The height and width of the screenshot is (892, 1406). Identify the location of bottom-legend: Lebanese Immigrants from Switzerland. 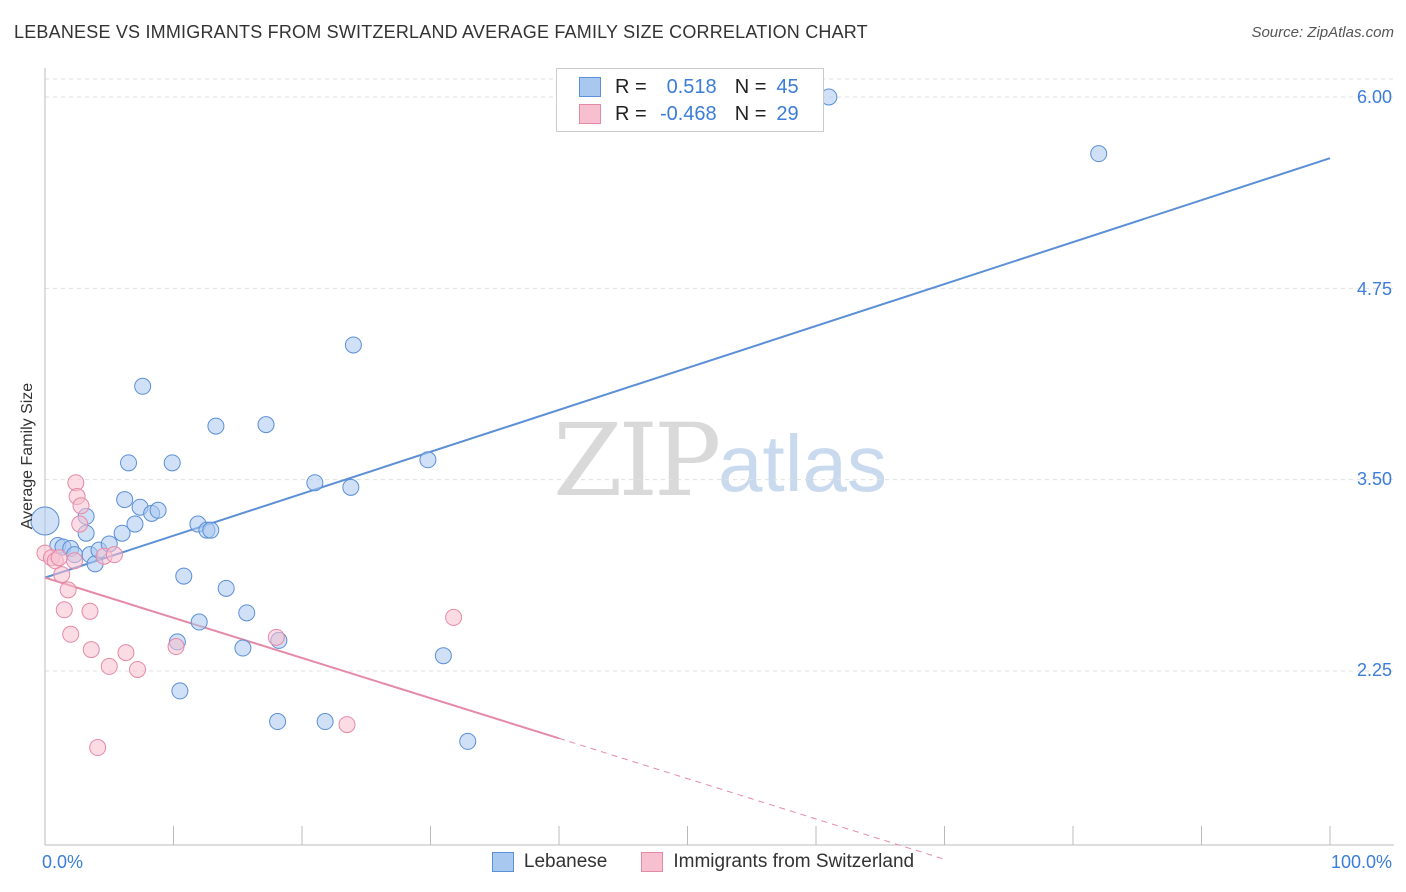
(703, 862).